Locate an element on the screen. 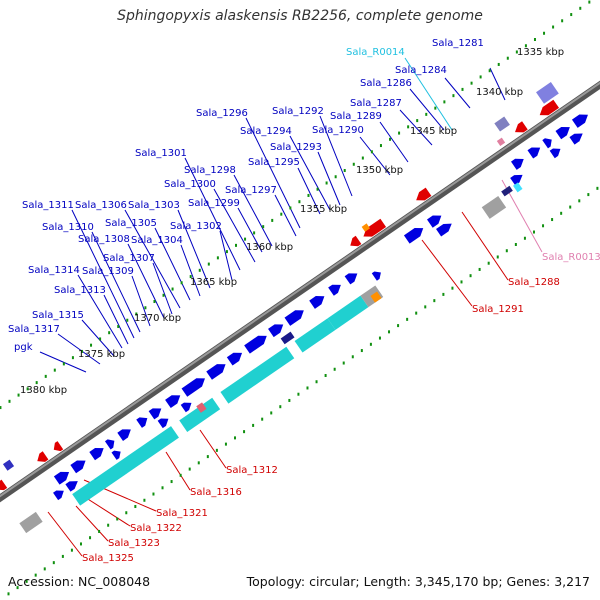 Image resolution: width=600 pixels, height=600 pixels. forward-gene-label: Sala_1315 is located at coordinates (58, 315).